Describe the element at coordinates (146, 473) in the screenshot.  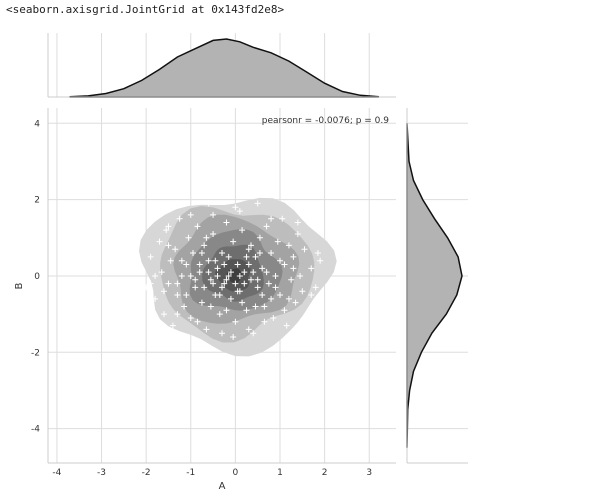
I see `x-tick-label: -2` at that location.